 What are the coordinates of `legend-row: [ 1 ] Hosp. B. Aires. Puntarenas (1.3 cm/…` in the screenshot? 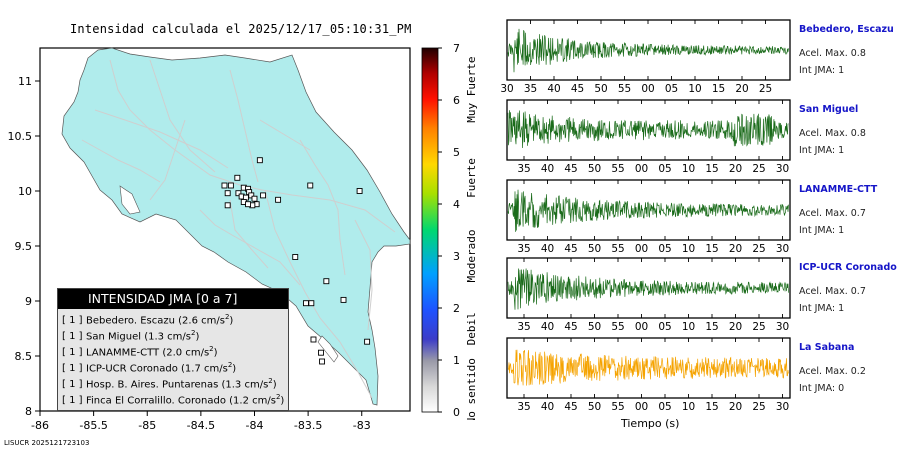 It's located at (173, 383).